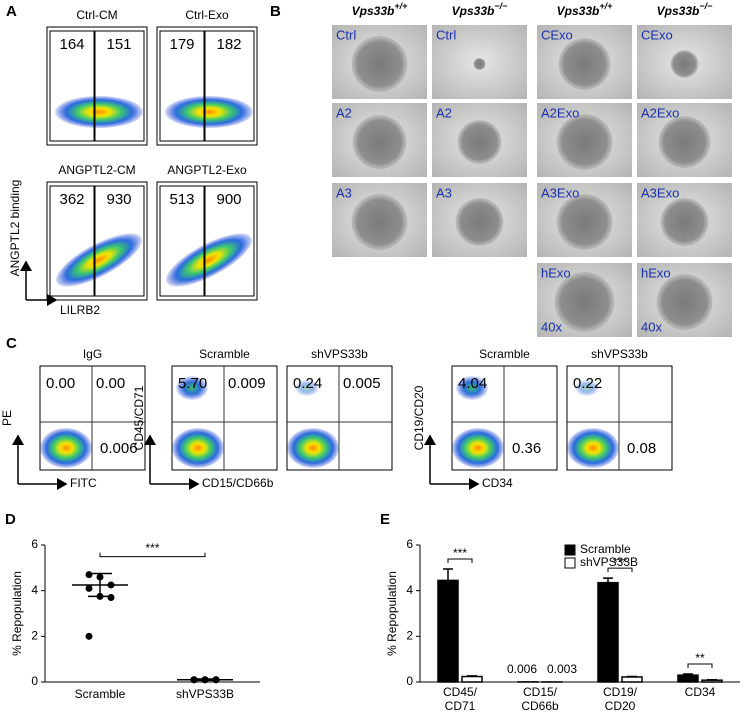 The width and height of the screenshot is (744, 723). Describe the element at coordinates (207, 15) in the screenshot. I see `plot-title: Ctrl-Exo` at that location.